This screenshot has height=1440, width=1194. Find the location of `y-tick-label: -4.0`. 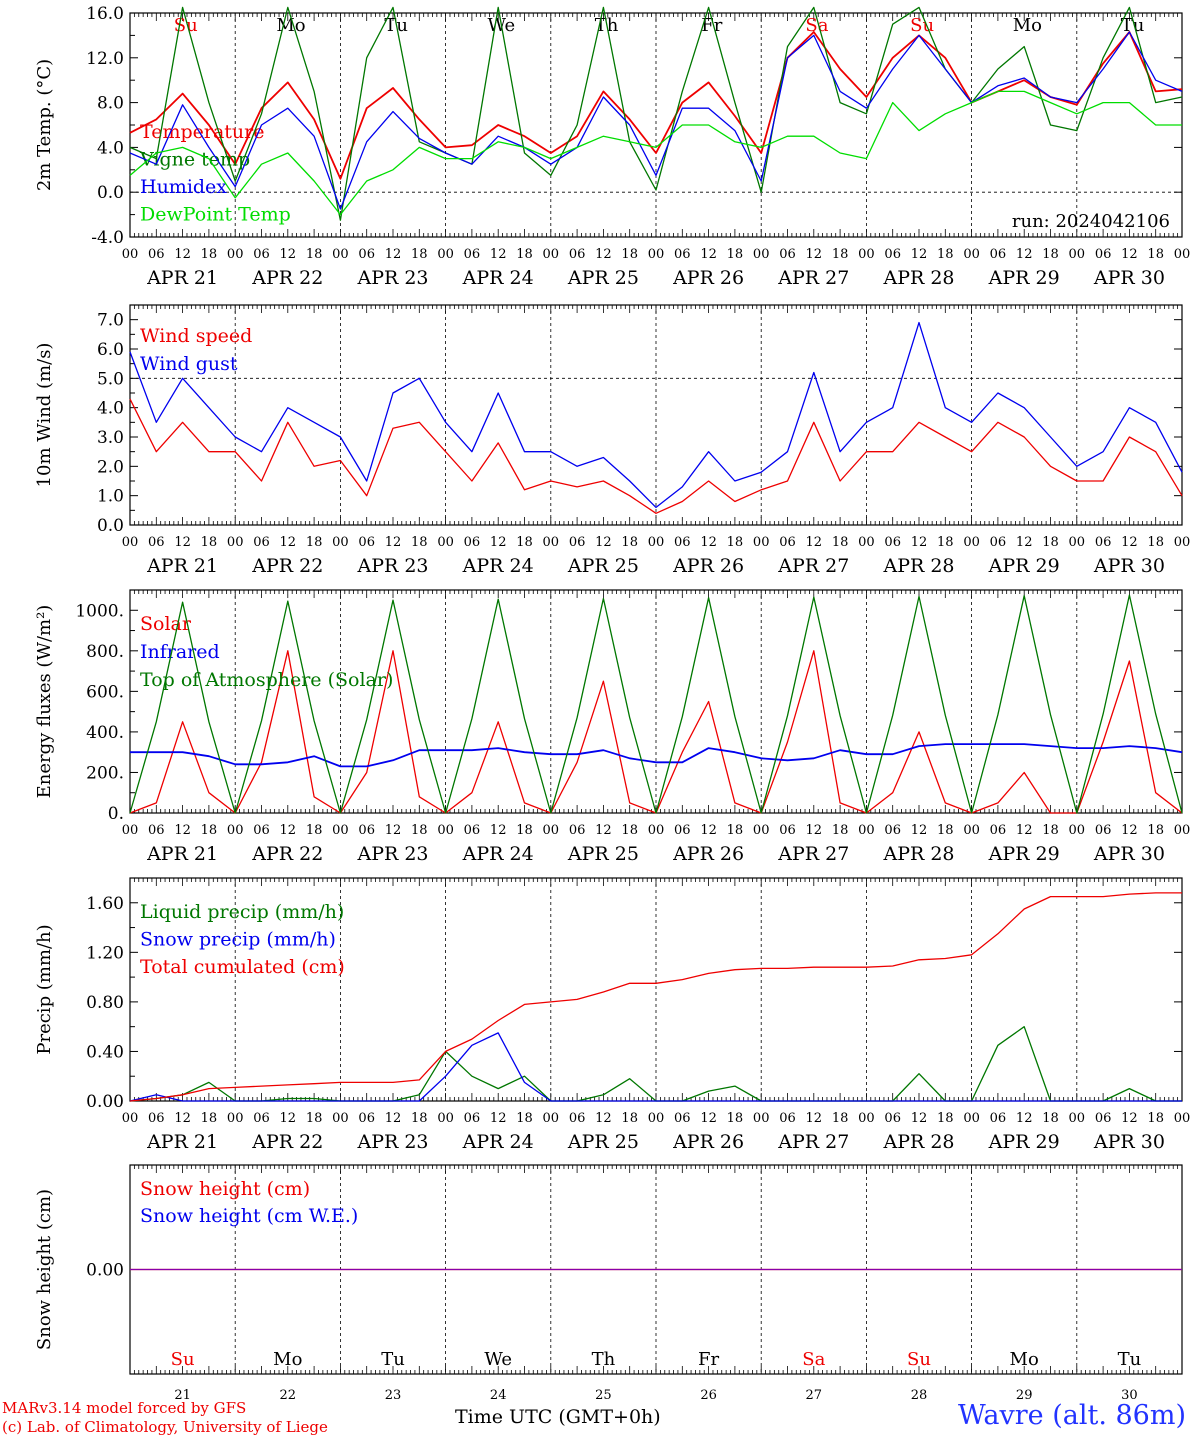

y-tick-label: -4.0 is located at coordinates (107, 238).